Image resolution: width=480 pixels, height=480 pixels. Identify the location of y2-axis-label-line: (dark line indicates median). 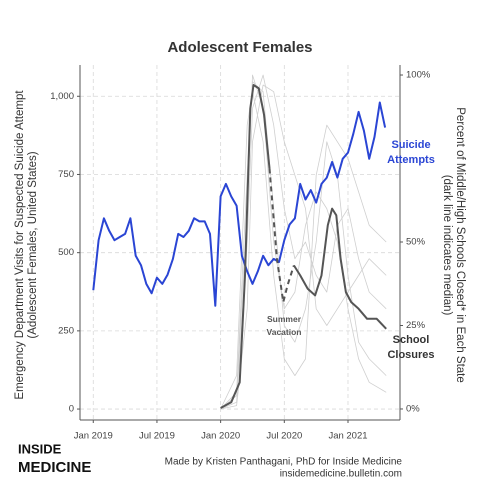
(447, 245).